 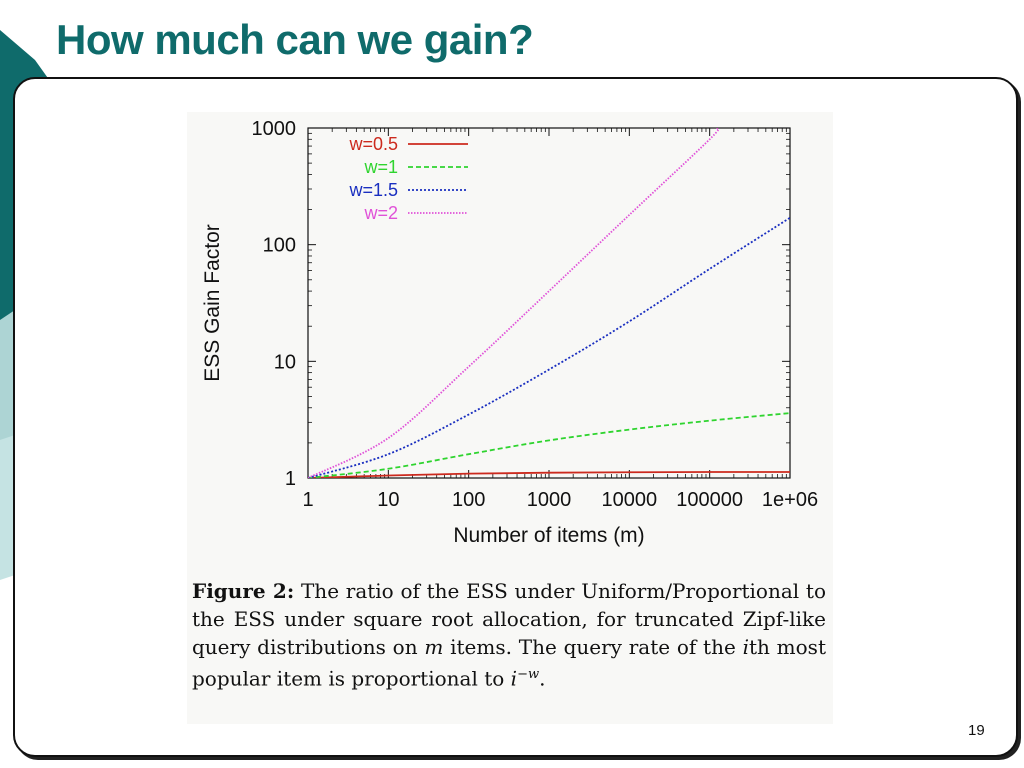 I want to click on x-tick-label: 100, so click(x=468, y=500).